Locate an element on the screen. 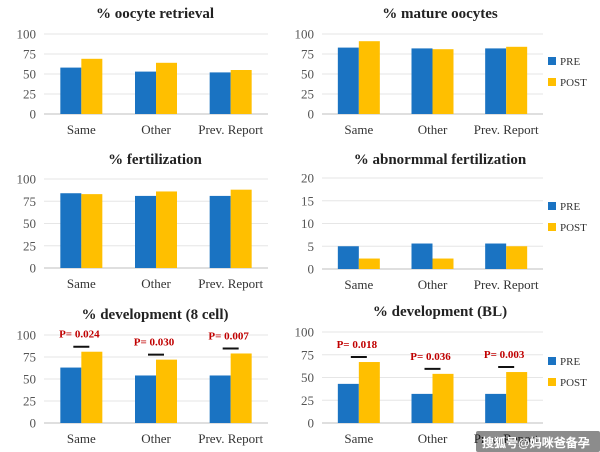  chart-title: % fertilization is located at coordinates (155, 160).